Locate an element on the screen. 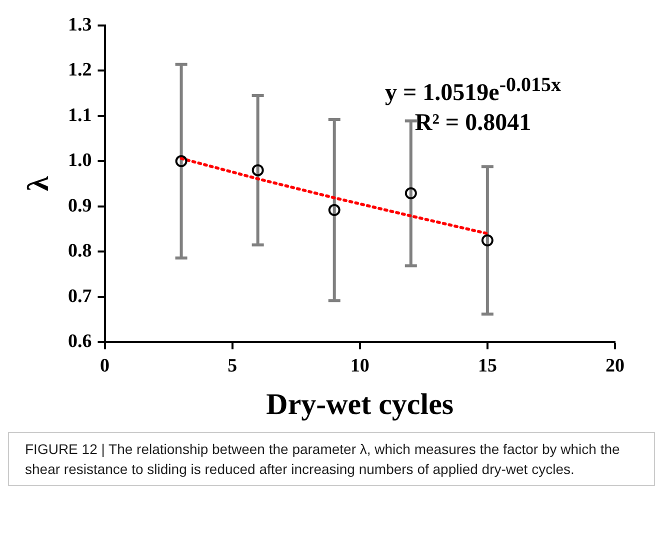  x-tick-label: 0 is located at coordinates (105, 366).